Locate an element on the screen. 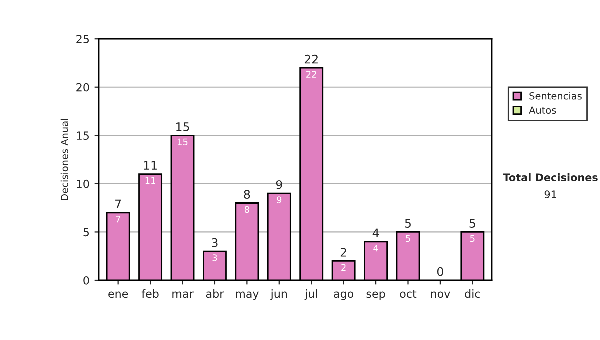  y-tick-label: 15 is located at coordinates (83, 136).